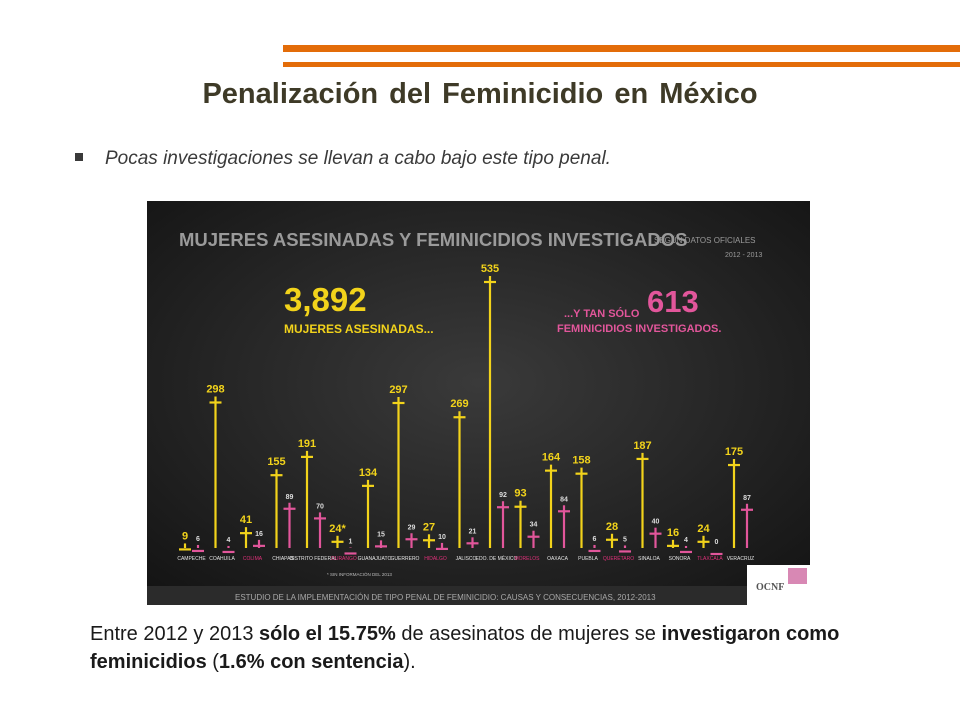  I want to click on logo-text: OCNF, so click(770, 587).